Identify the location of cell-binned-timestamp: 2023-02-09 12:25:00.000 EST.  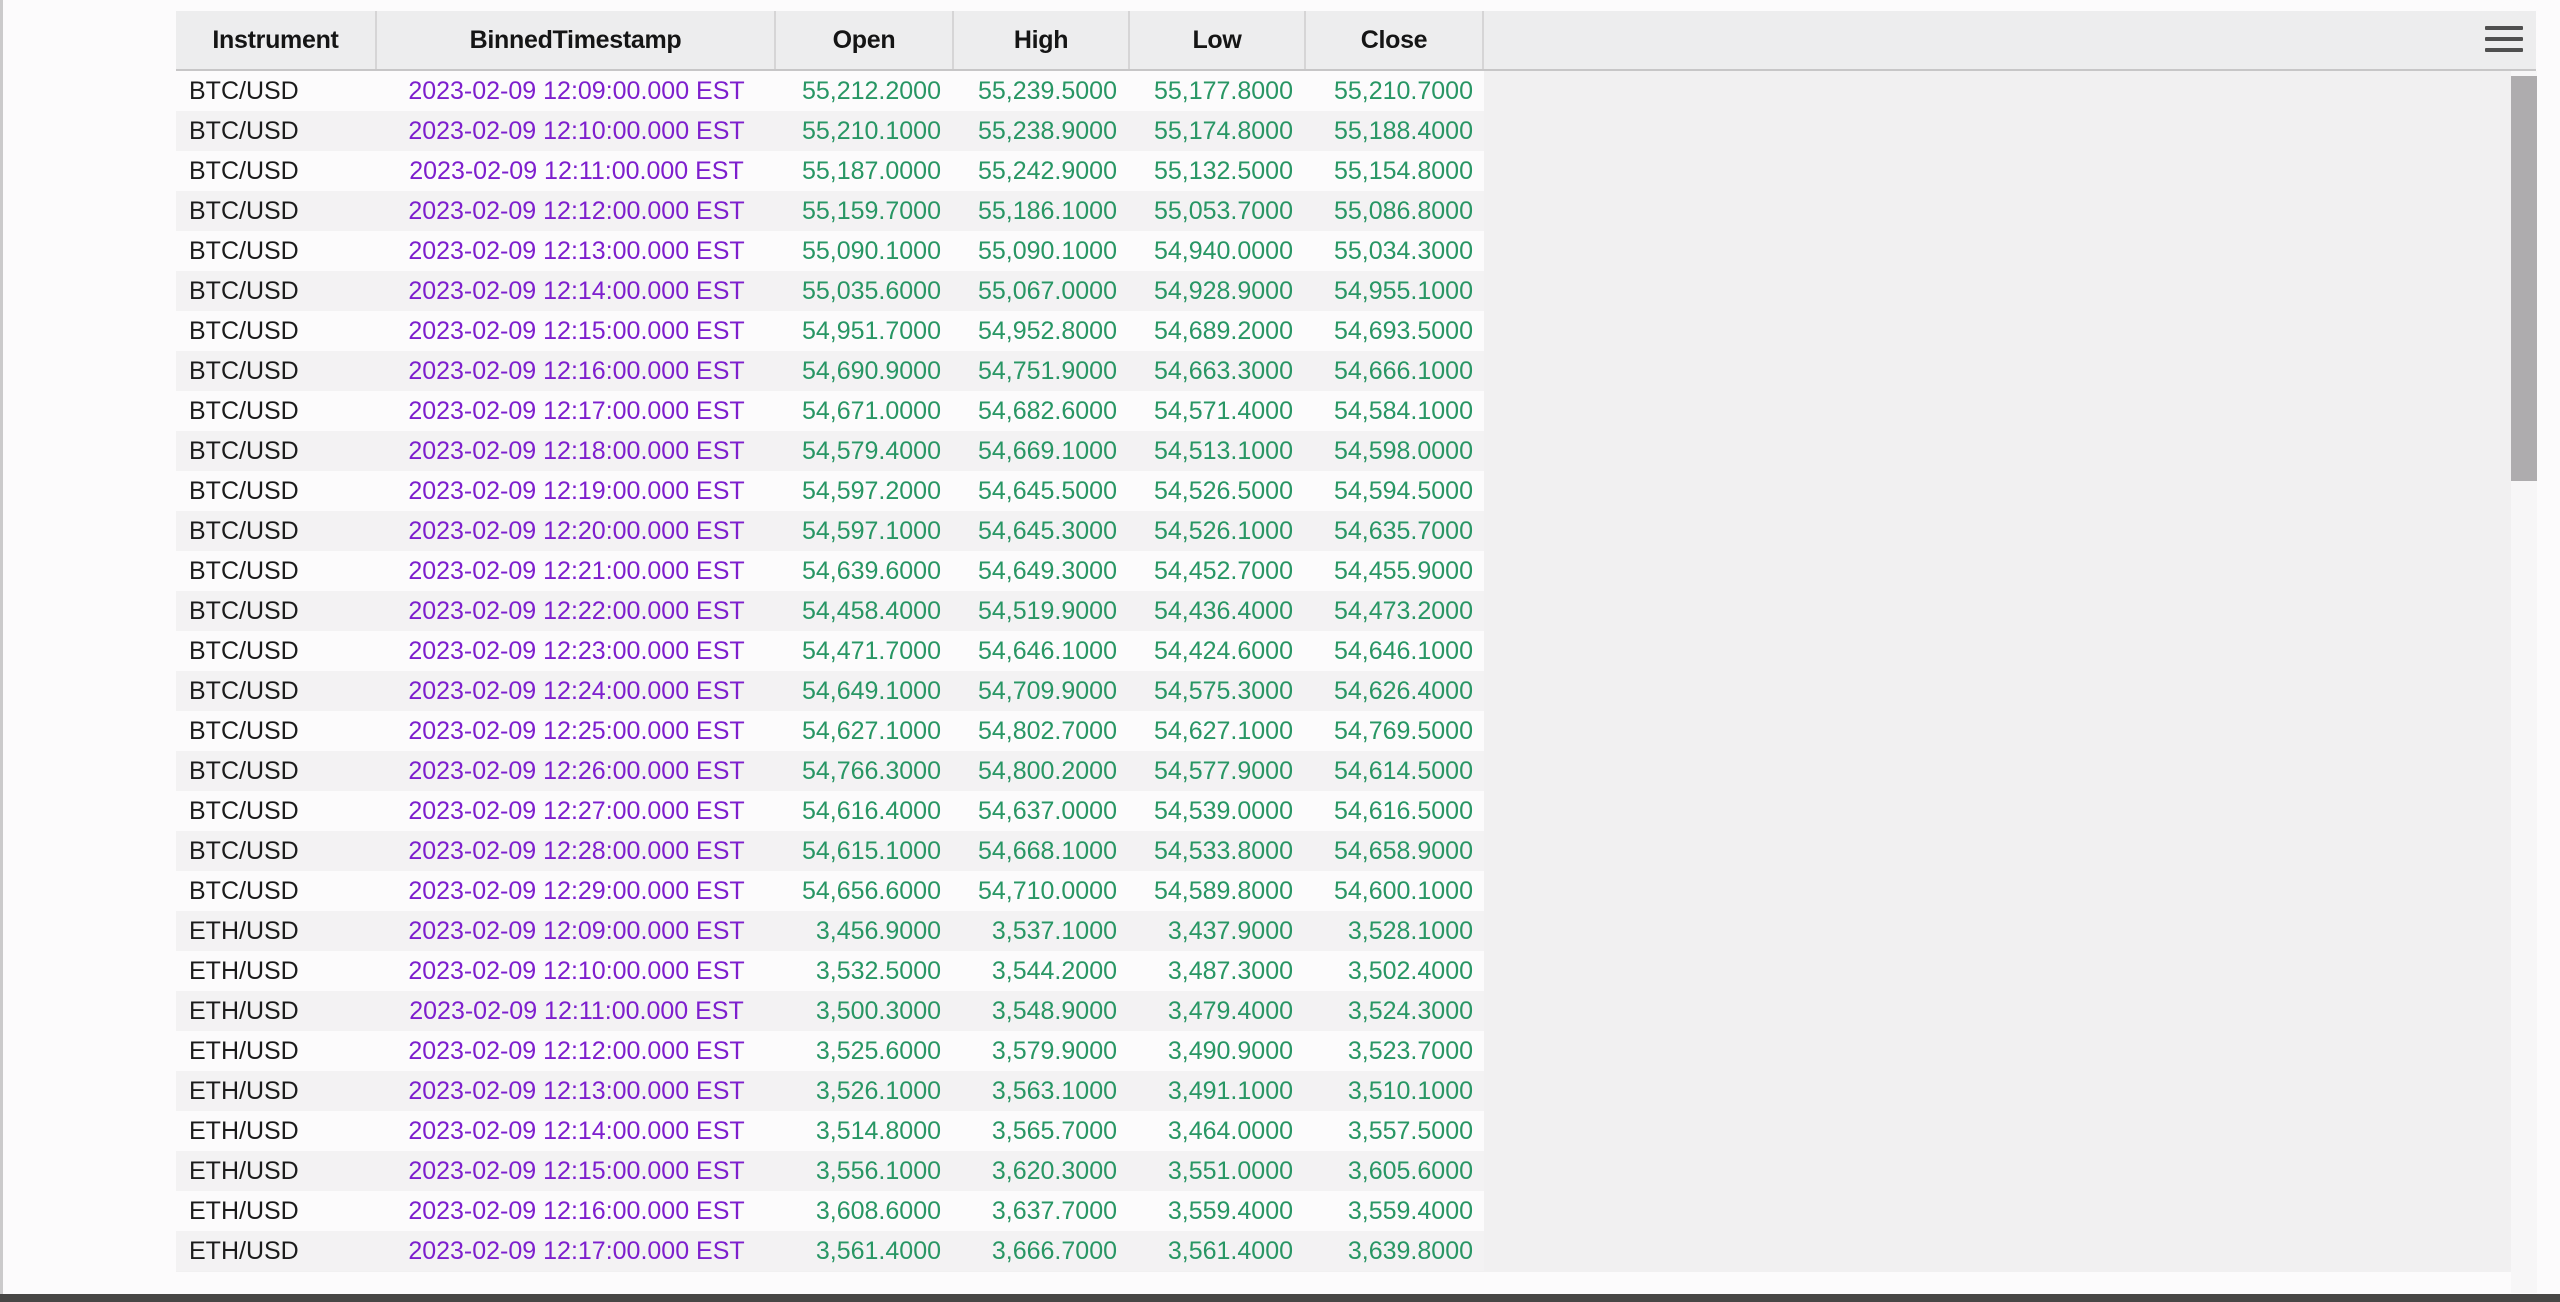
(576, 731).